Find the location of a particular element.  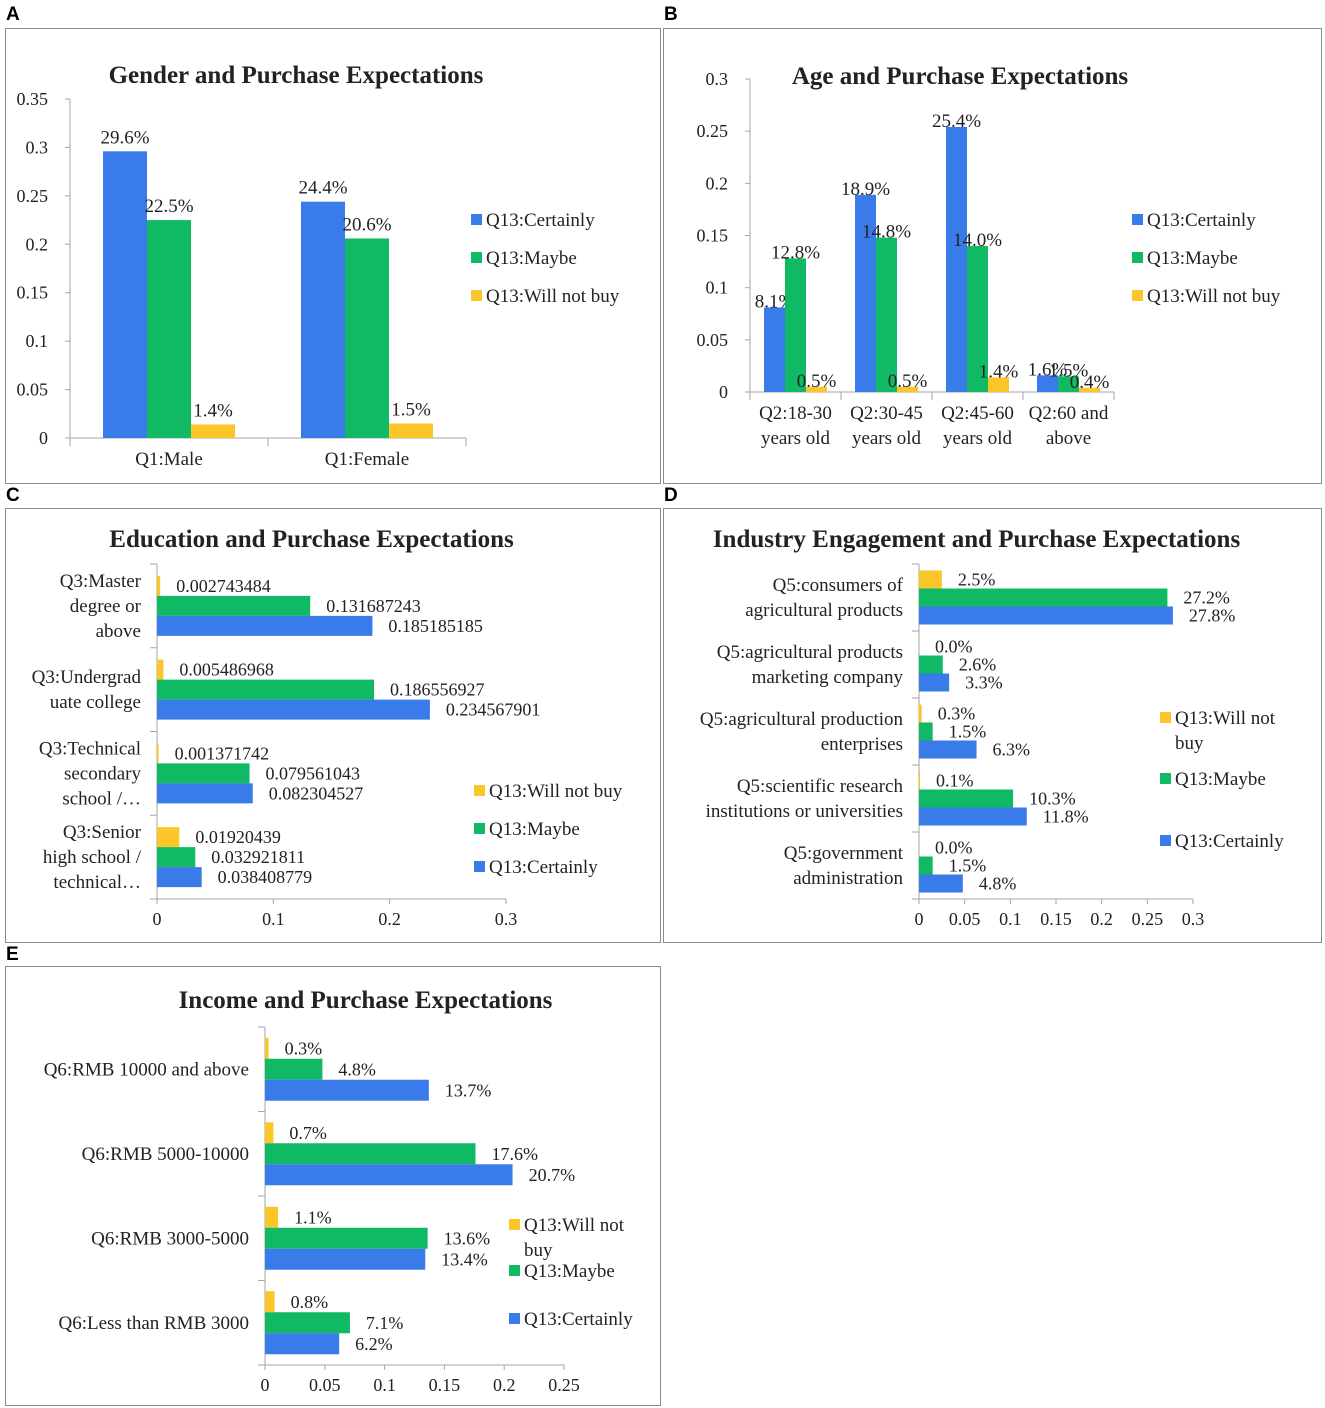

legend-swatch-q13-will-not-buy is located at coordinates (1137, 295).